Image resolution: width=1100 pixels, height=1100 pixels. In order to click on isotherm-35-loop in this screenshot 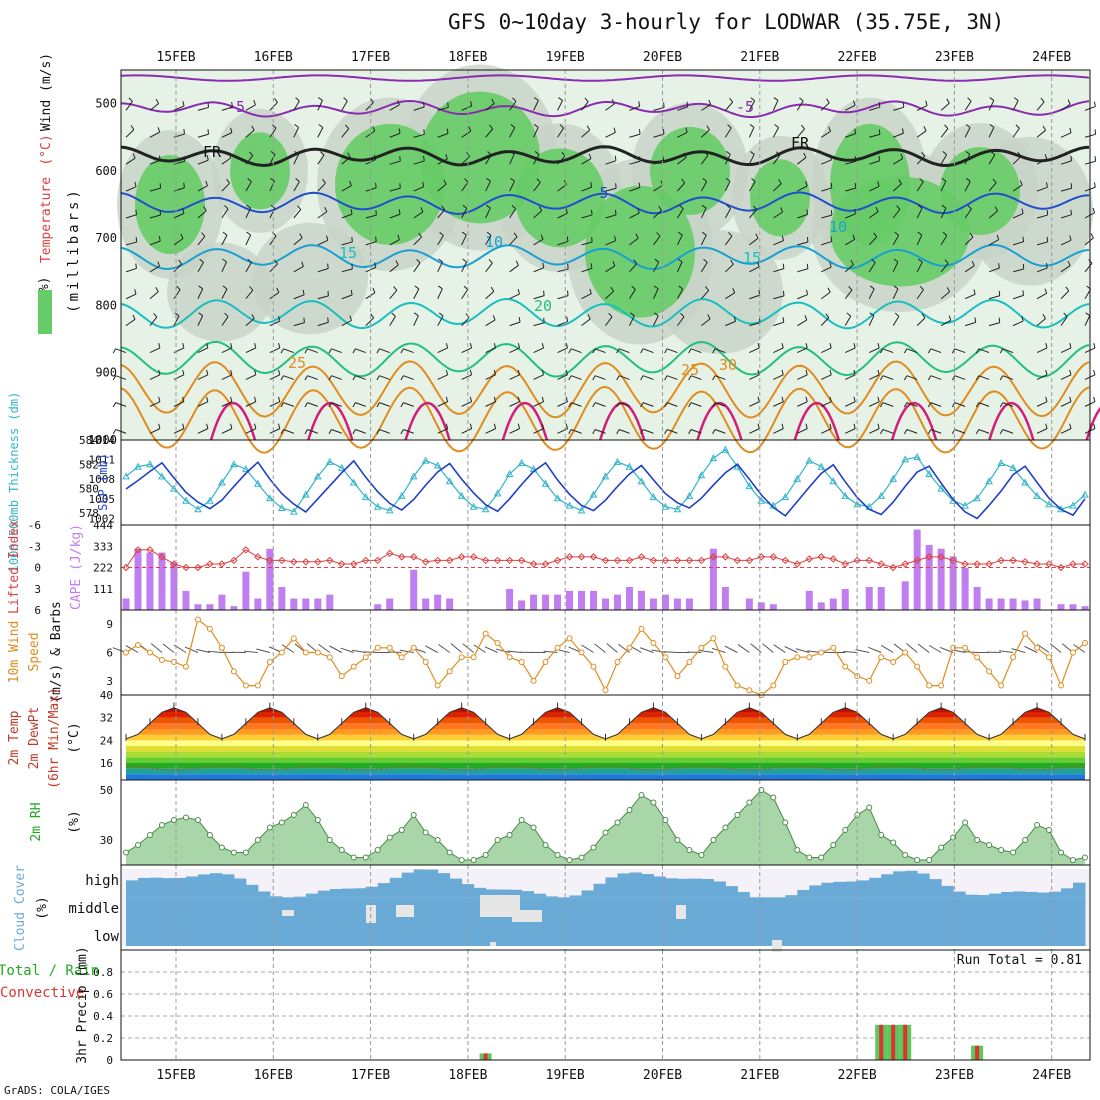, I will do `click(1011, 421)`.